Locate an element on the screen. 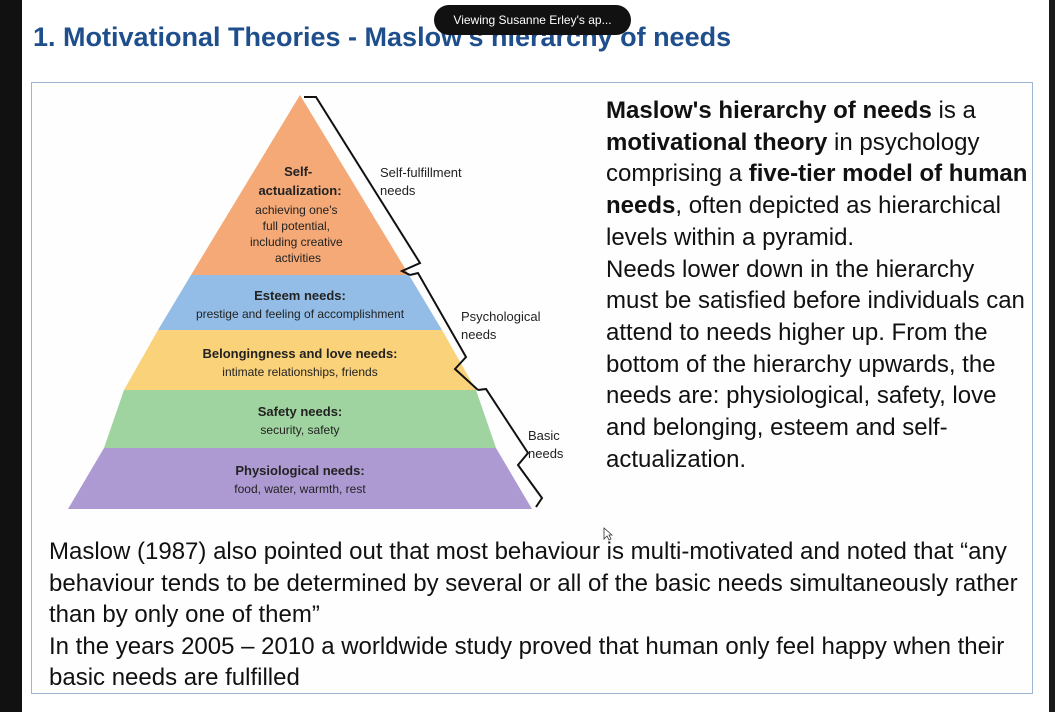 The height and width of the screenshot is (712, 1055). label-psychological-line2: needs is located at coordinates (479, 334).